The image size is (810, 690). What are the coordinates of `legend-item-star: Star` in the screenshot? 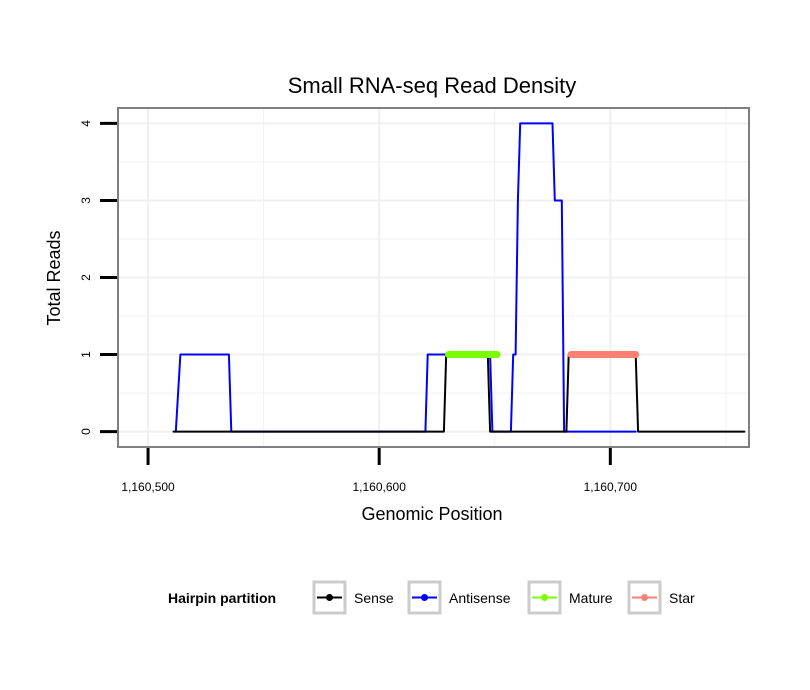 It's located at (661, 597).